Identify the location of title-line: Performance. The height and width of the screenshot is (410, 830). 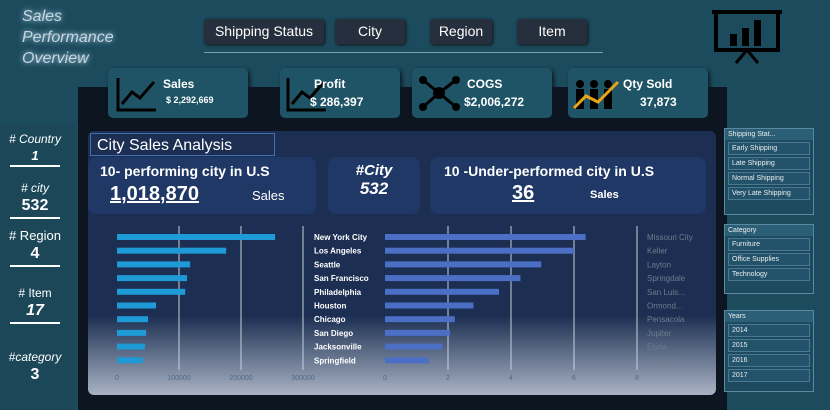
(68, 37).